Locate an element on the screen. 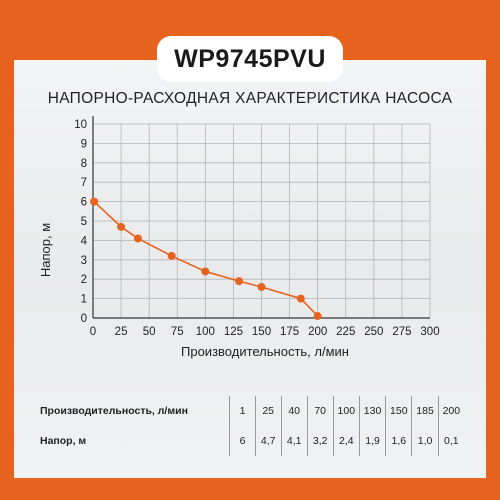 The width and height of the screenshot is (500, 500). table-cell: 1 is located at coordinates (242, 411).